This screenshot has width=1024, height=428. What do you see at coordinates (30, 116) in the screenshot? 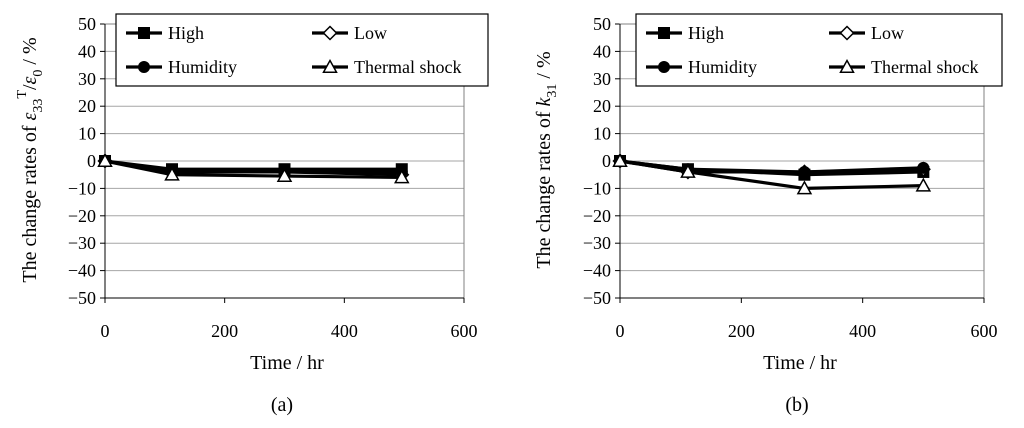
I see `y-label-symbol: ε` at bounding box center [30, 116].